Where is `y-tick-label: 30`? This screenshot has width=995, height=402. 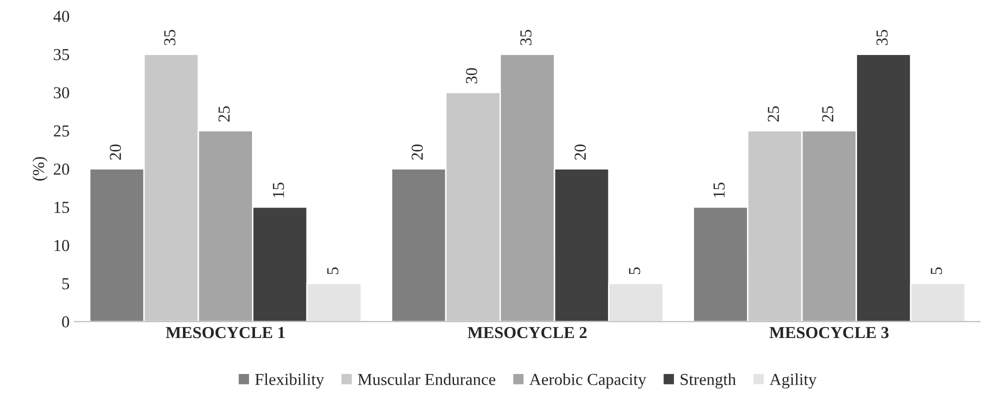 y-tick-label: 30 is located at coordinates (62, 92).